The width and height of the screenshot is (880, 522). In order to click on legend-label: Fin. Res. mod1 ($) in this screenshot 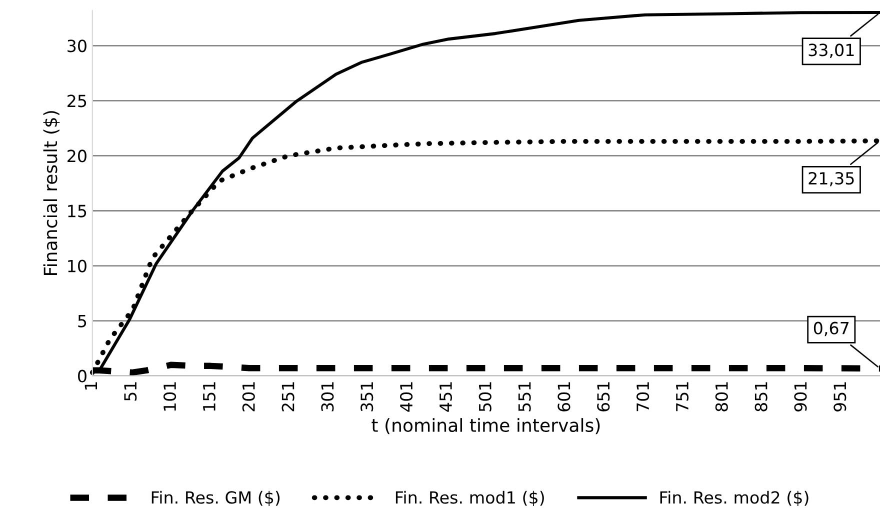, I will do `click(470, 498)`.